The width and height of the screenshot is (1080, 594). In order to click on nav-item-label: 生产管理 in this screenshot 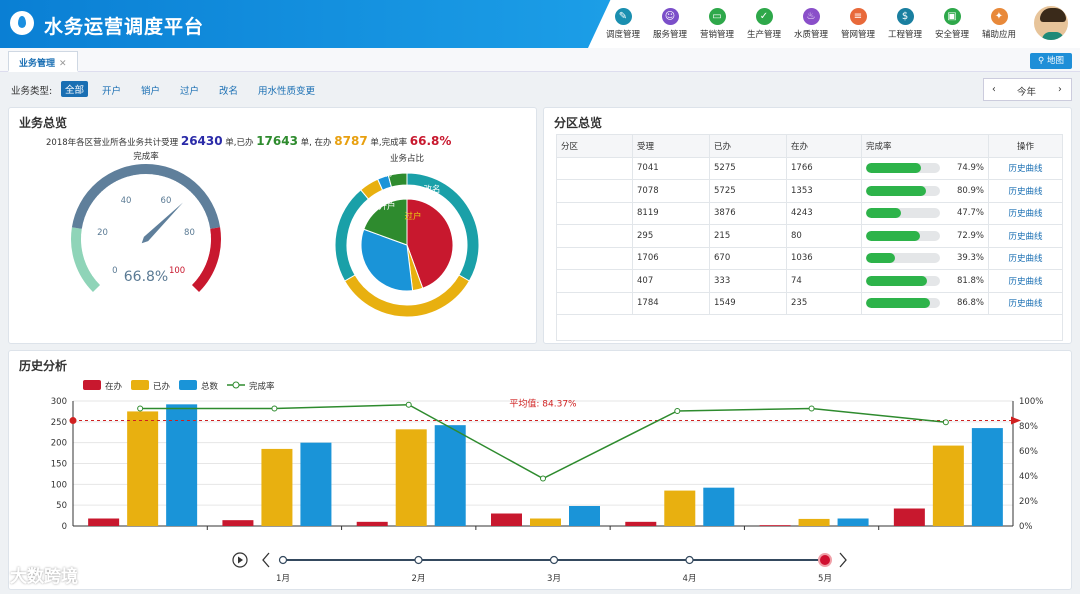, I will do `click(763, 35)`.